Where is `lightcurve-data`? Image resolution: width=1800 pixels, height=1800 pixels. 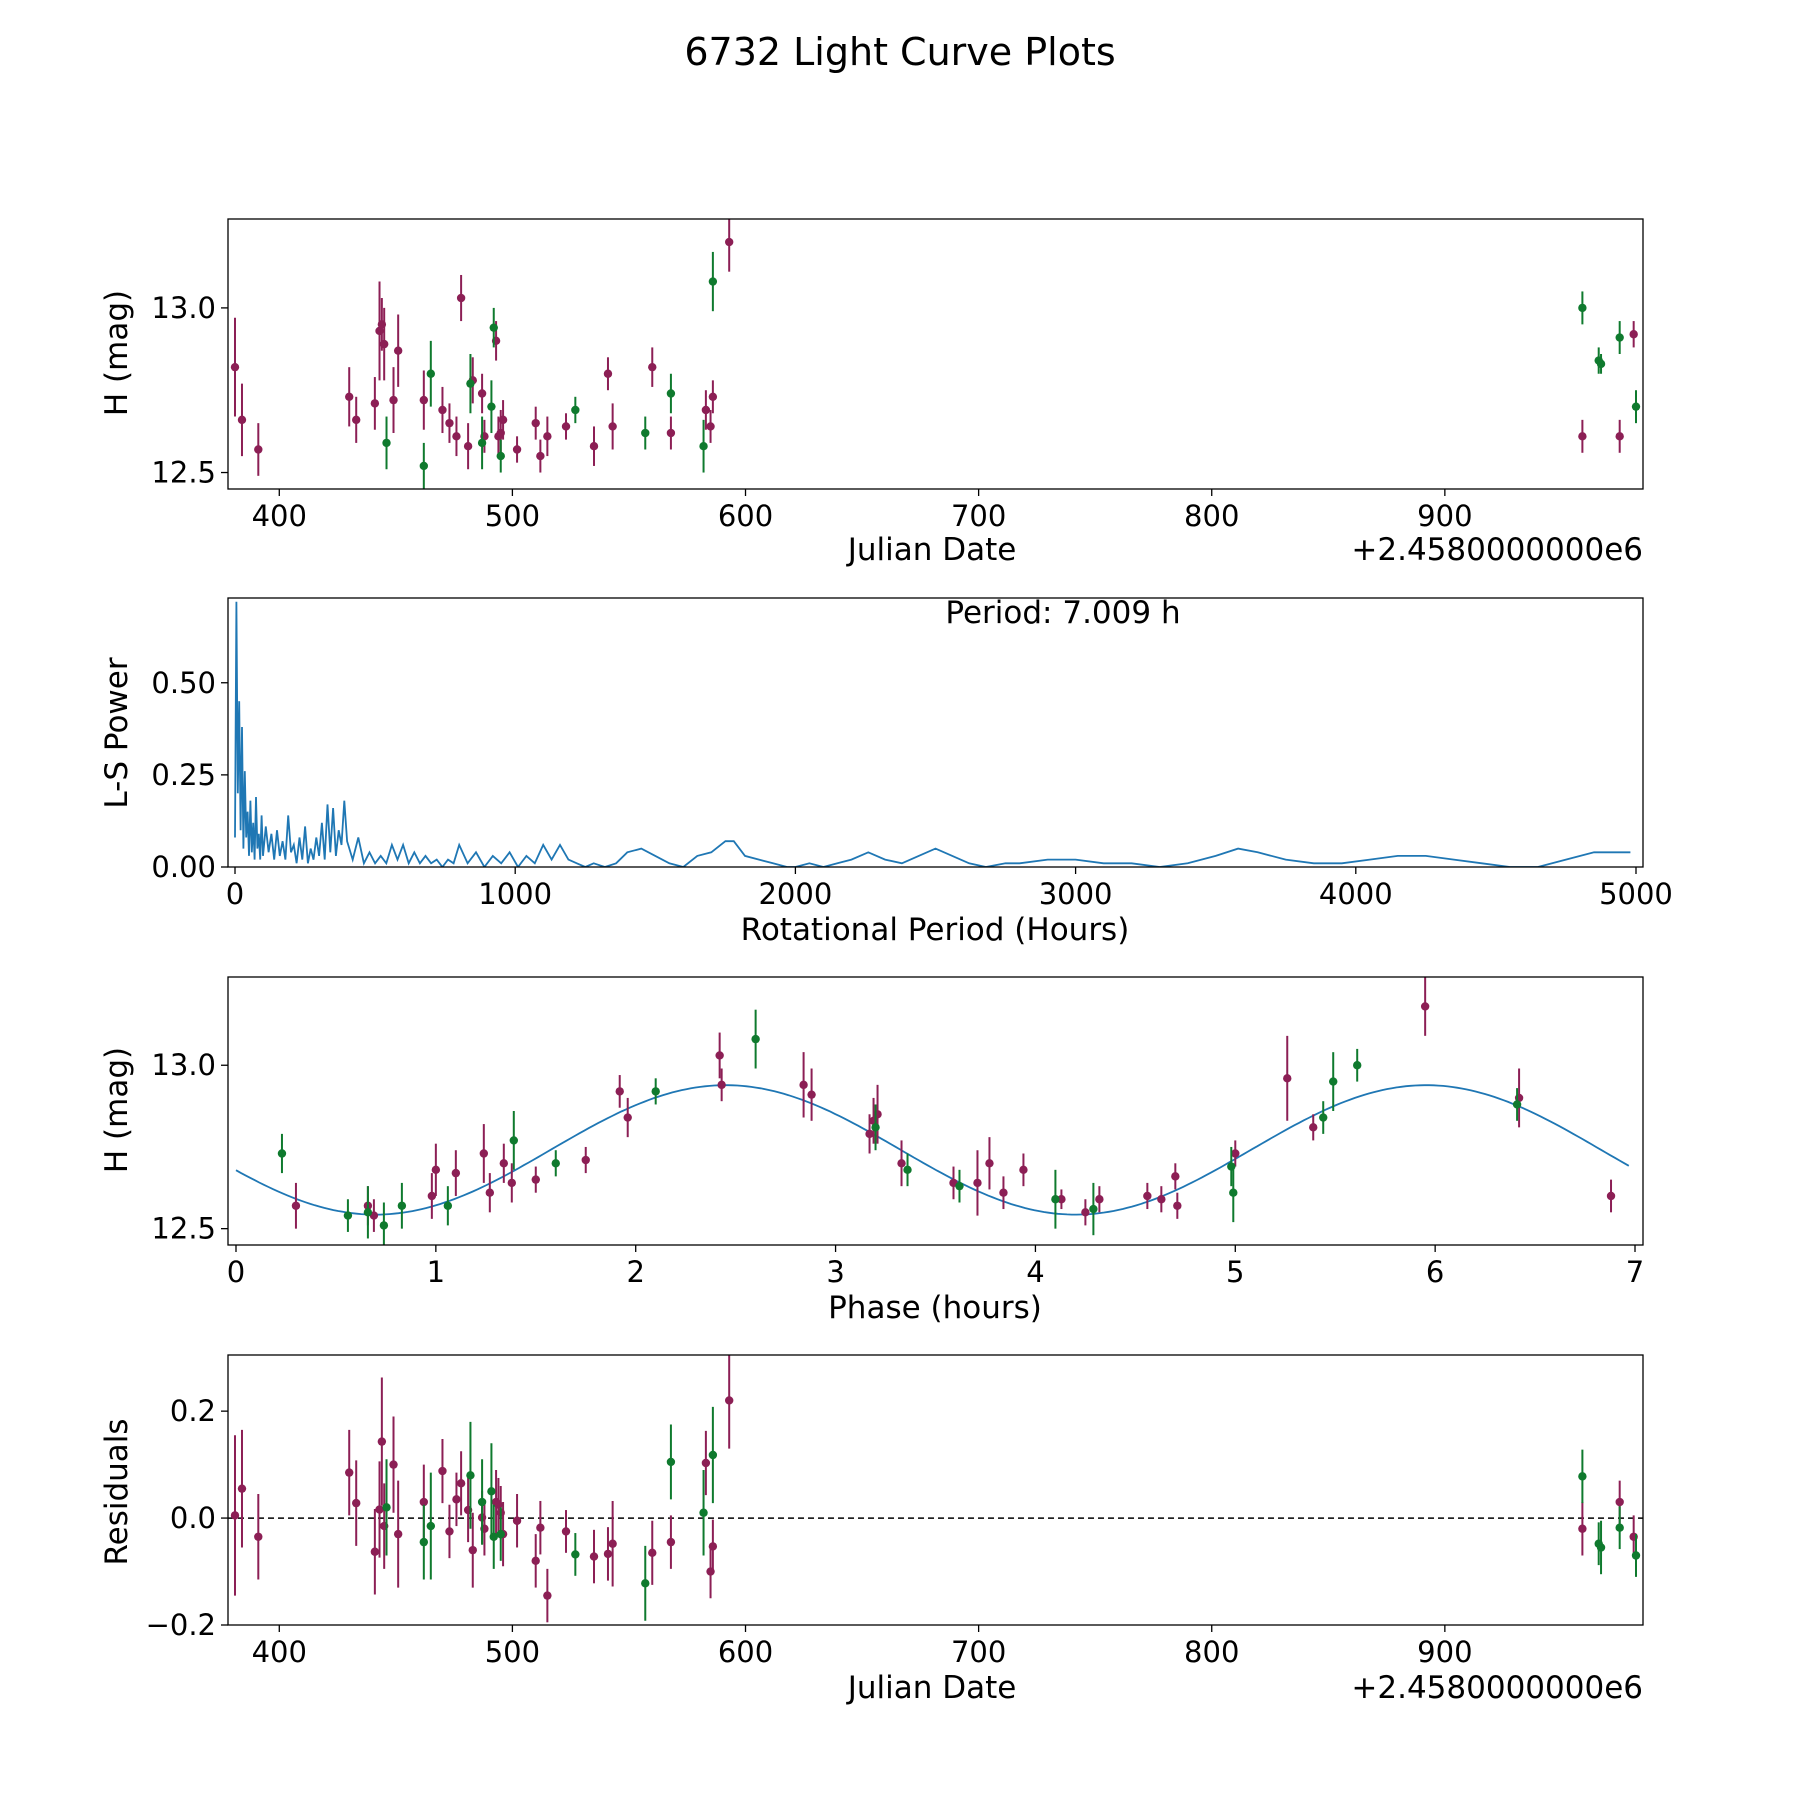 lightcurve-data is located at coordinates (945, 354).